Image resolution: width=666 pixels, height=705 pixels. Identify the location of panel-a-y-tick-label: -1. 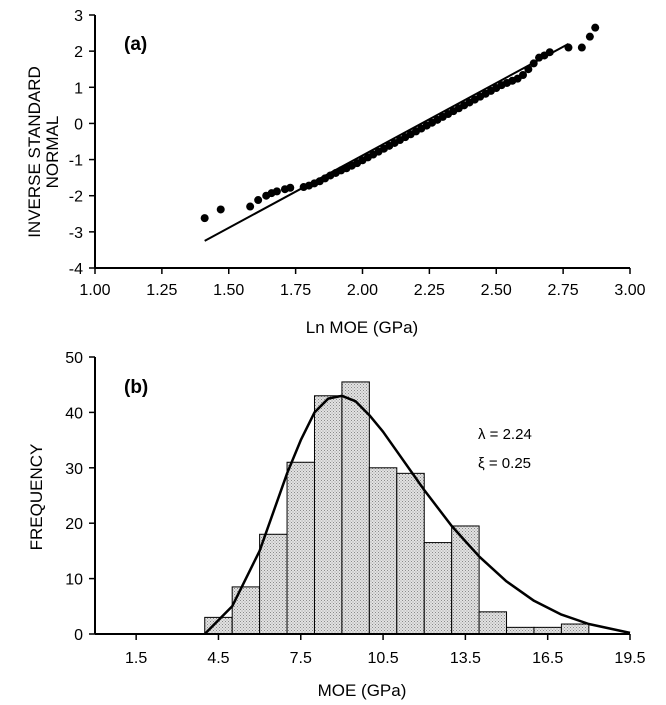
(76, 161).